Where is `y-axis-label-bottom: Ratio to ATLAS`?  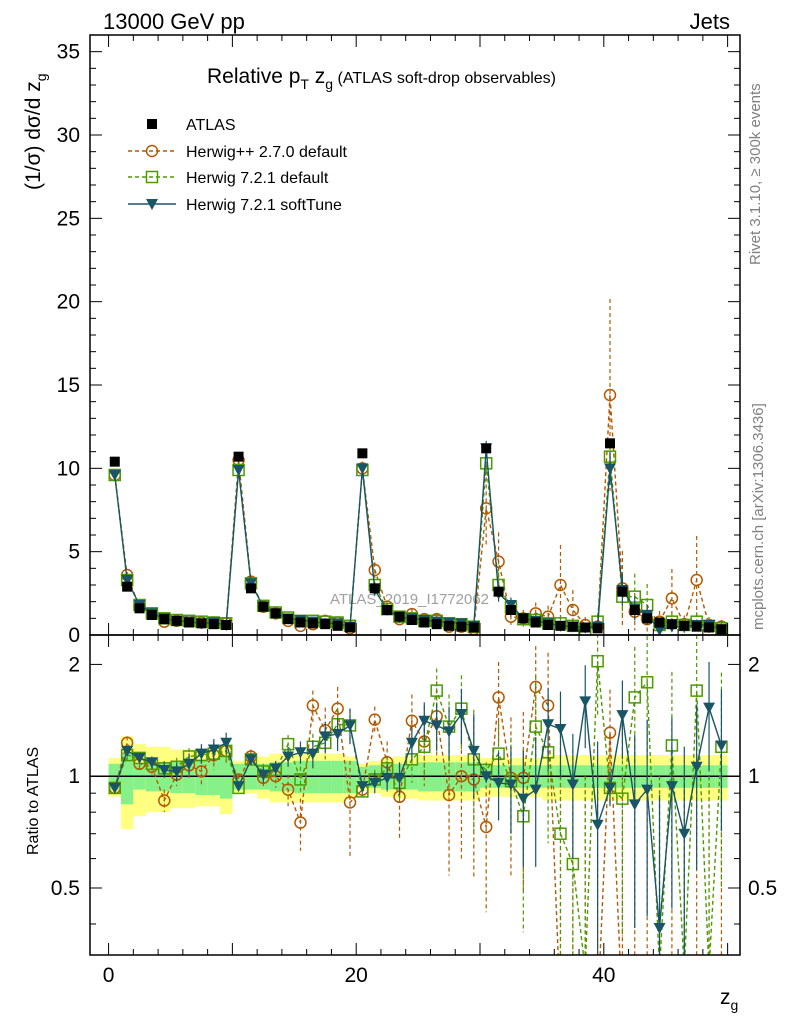 y-axis-label-bottom: Ratio to ATLAS is located at coordinates (33, 801).